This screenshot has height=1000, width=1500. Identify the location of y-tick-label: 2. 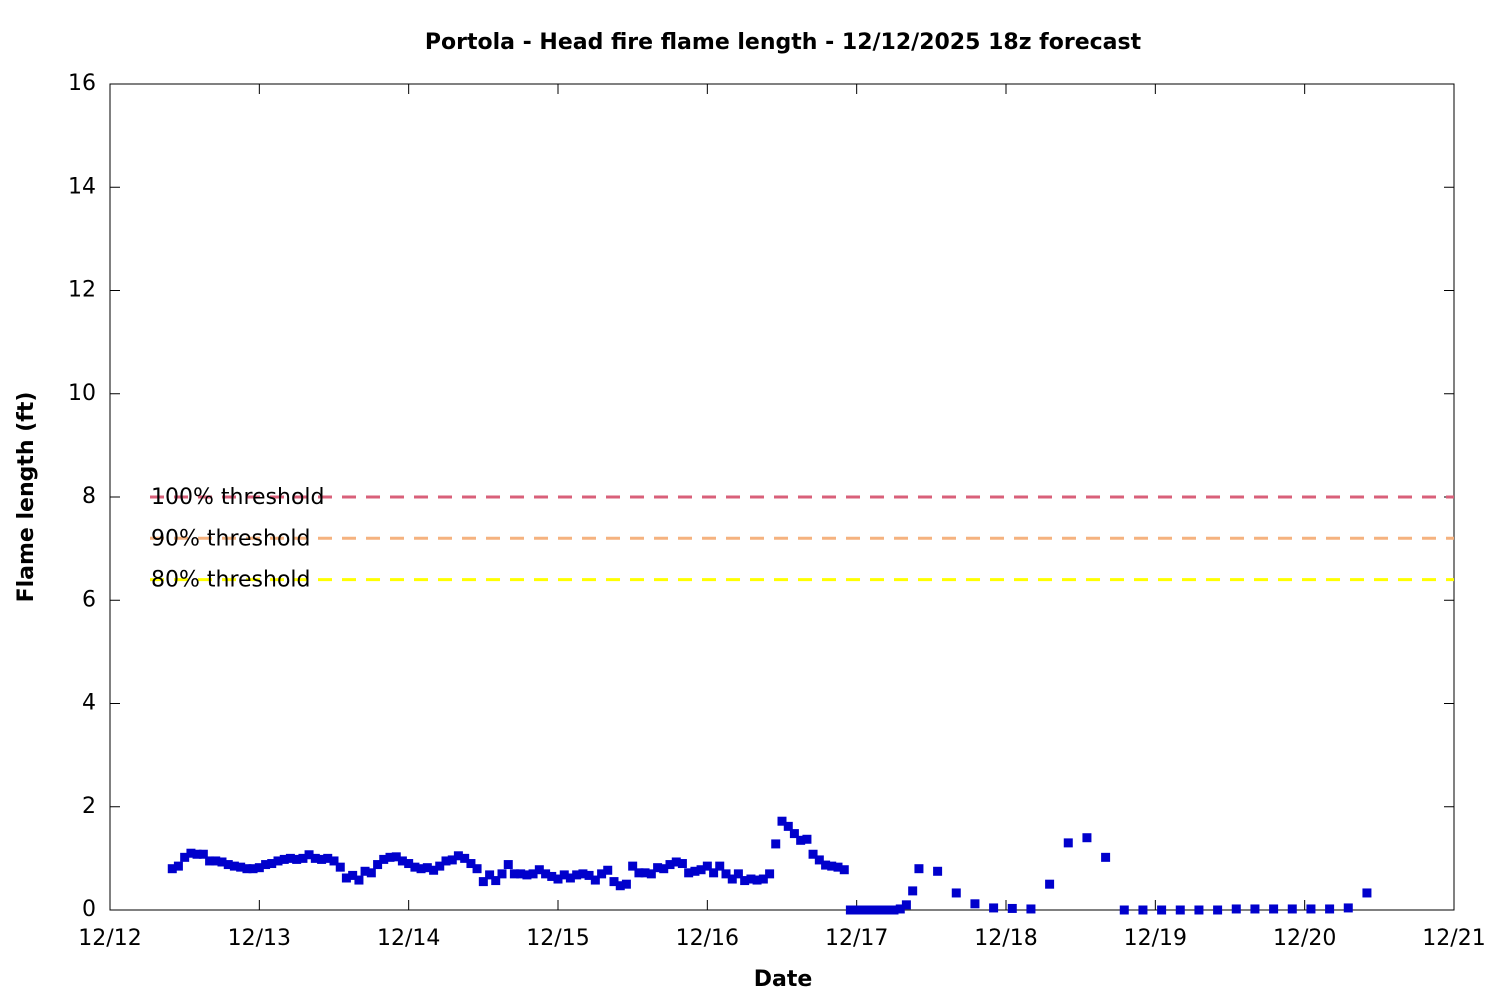
(89, 806).